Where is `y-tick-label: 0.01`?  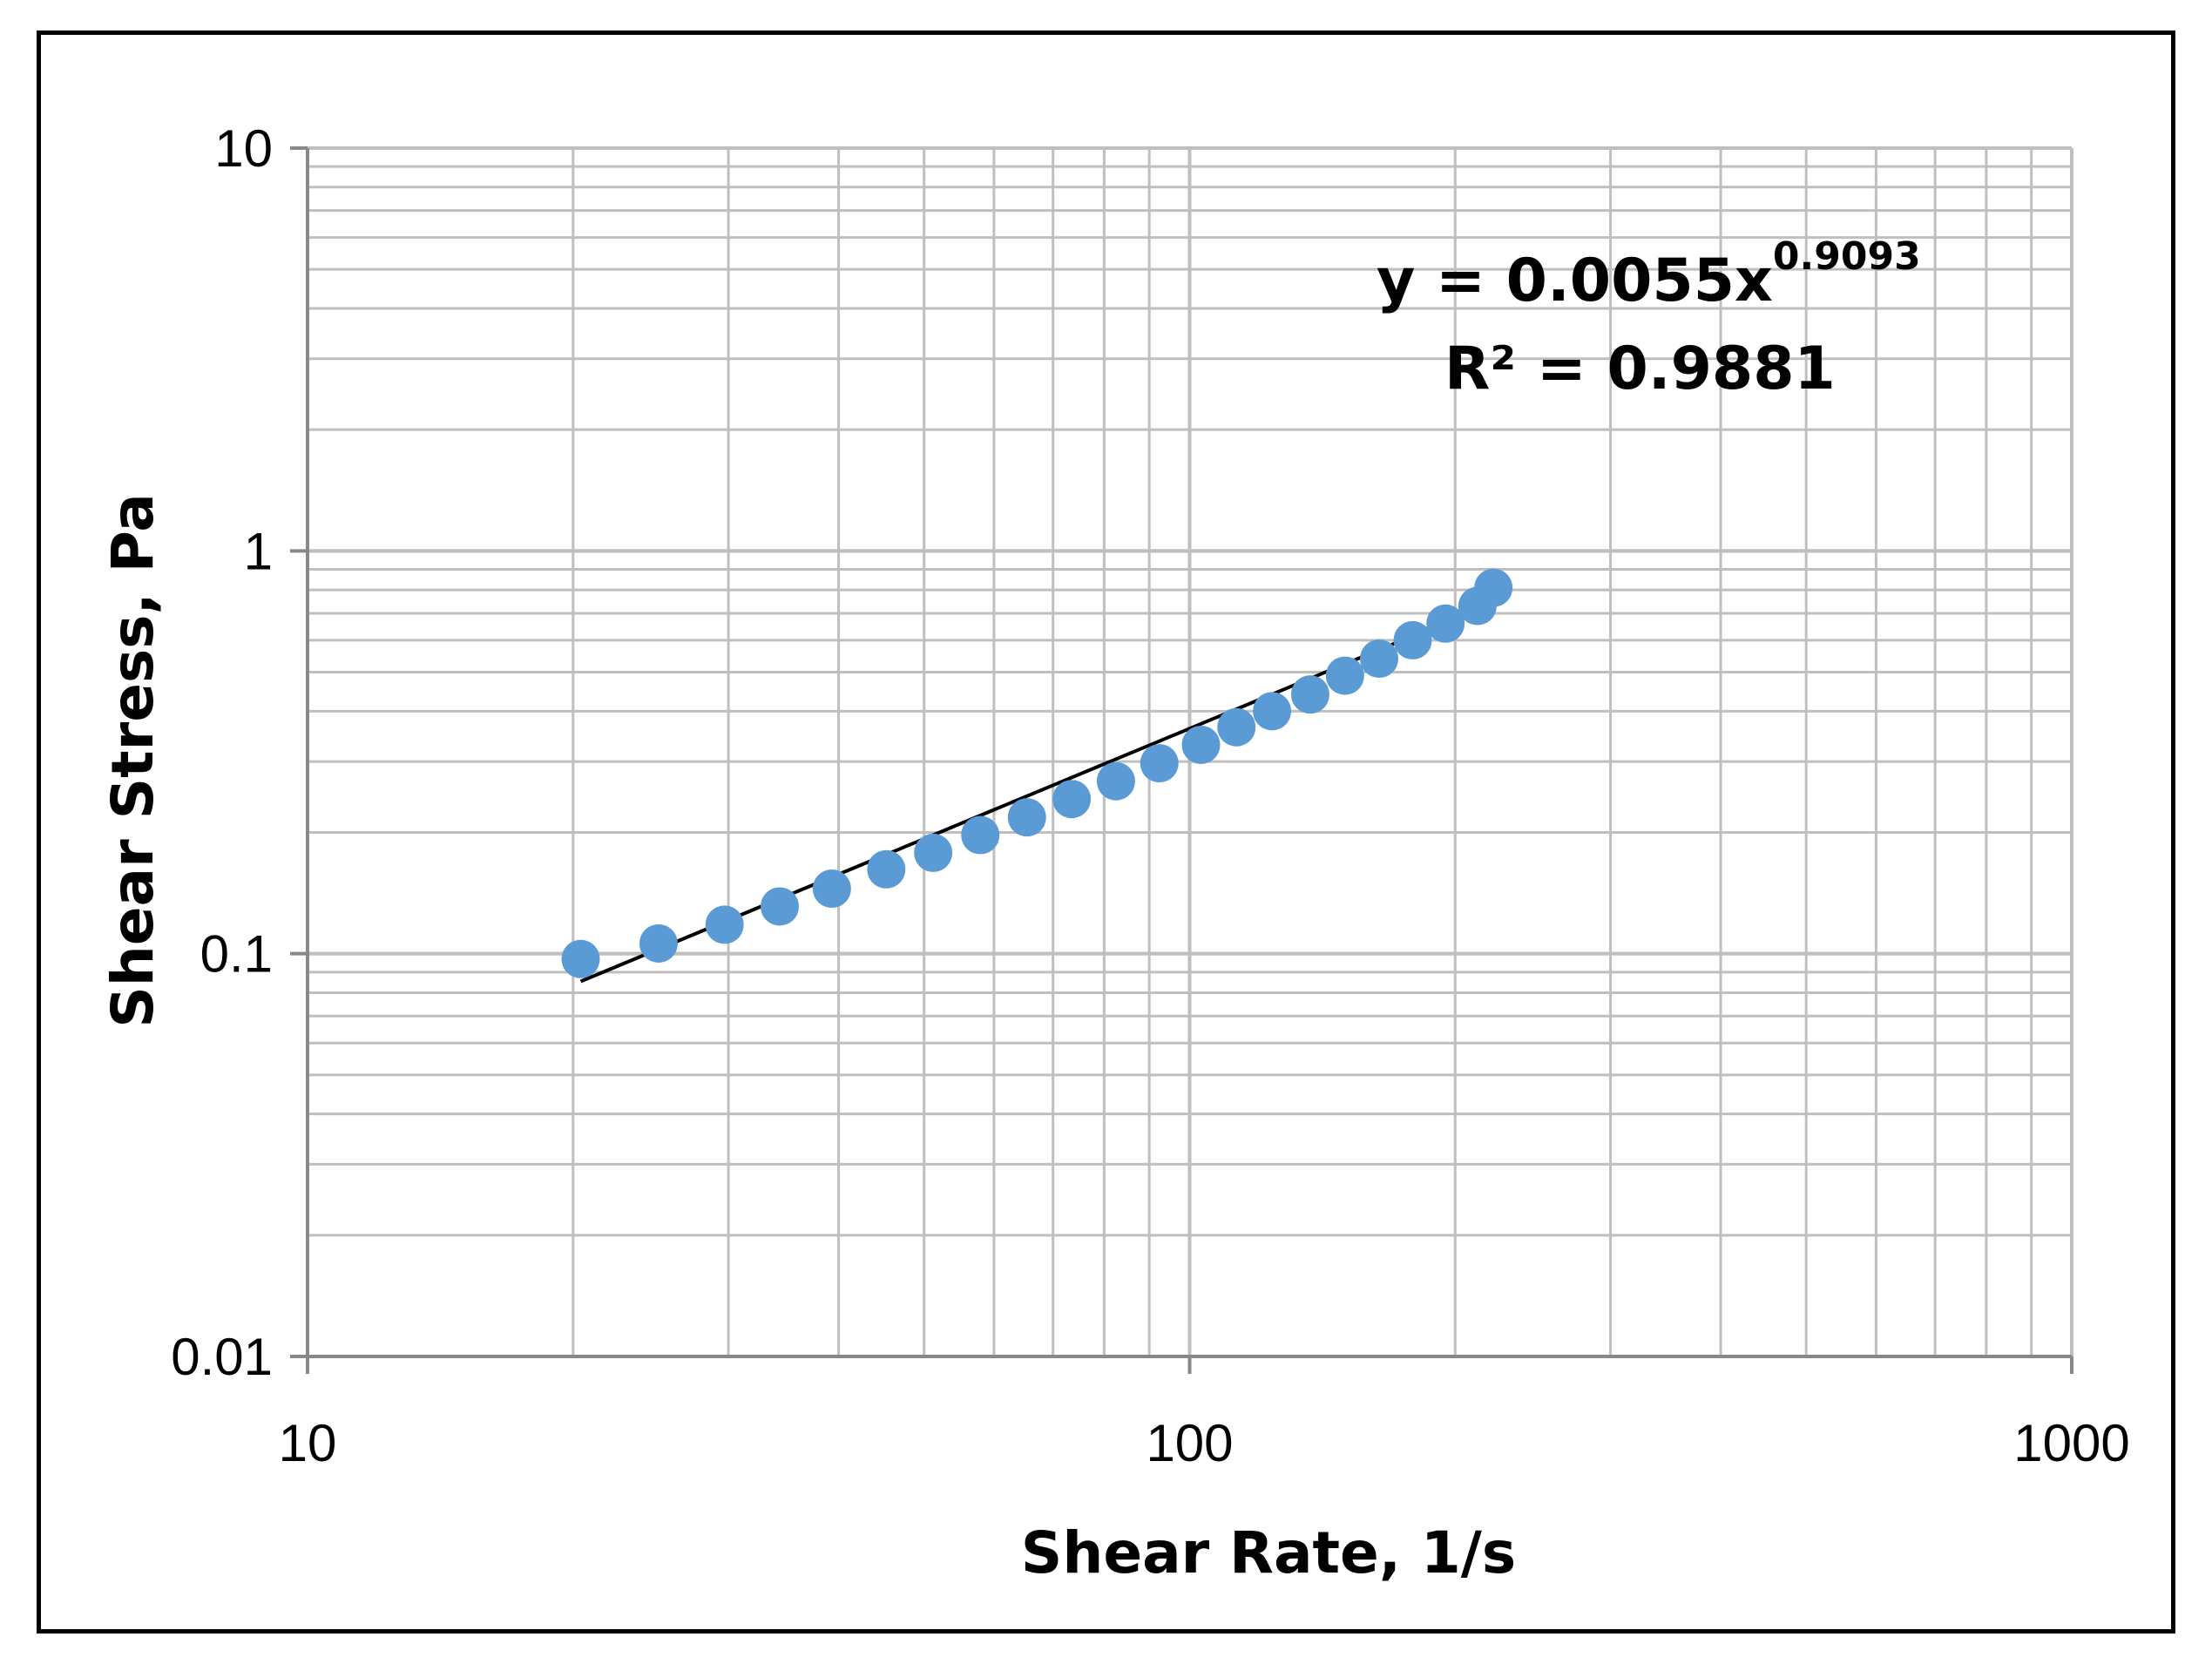 y-tick-label: 0.01 is located at coordinates (222, 1357).